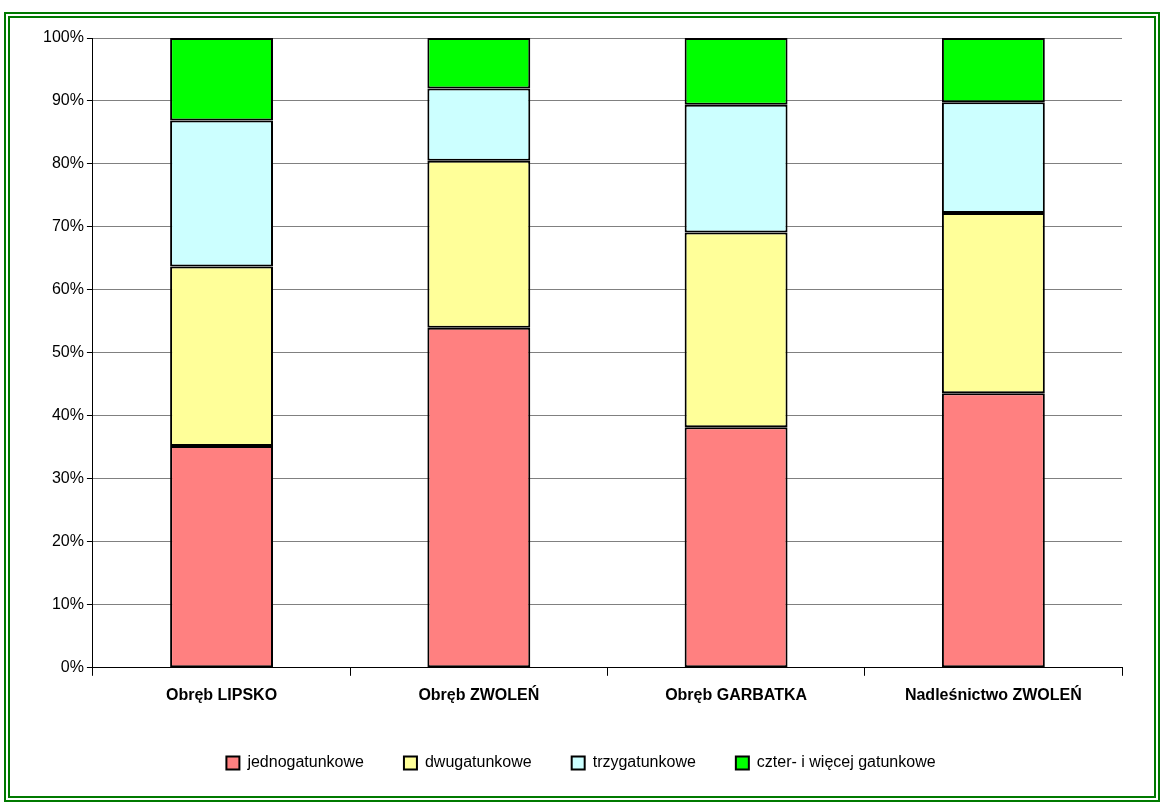 Image resolution: width=1160 pixels, height=802 pixels. What do you see at coordinates (67, 226) in the screenshot?
I see `y-tick-label: 70%` at bounding box center [67, 226].